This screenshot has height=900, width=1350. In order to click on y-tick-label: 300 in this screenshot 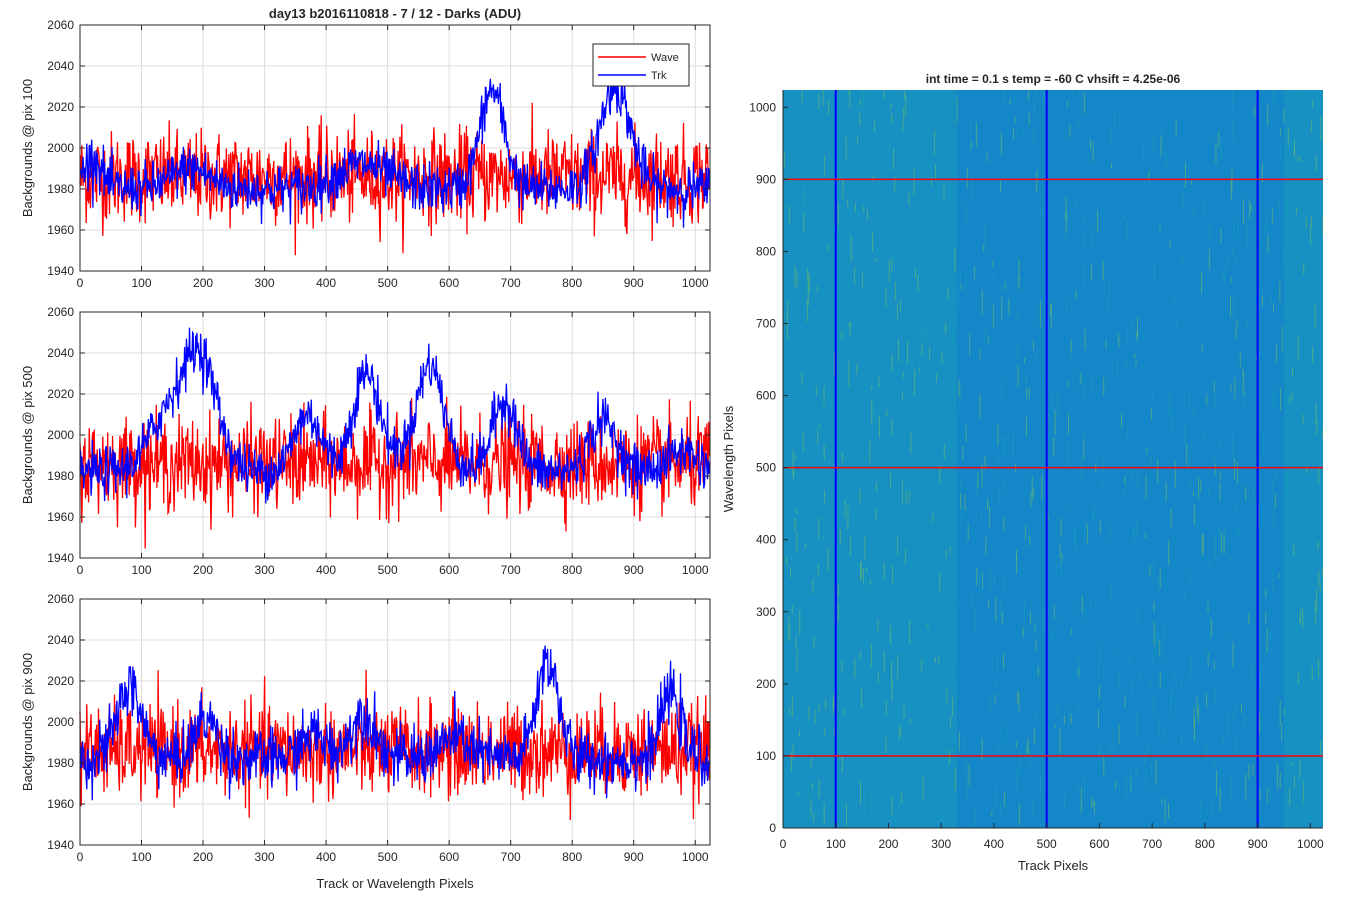, I will do `click(766, 612)`.